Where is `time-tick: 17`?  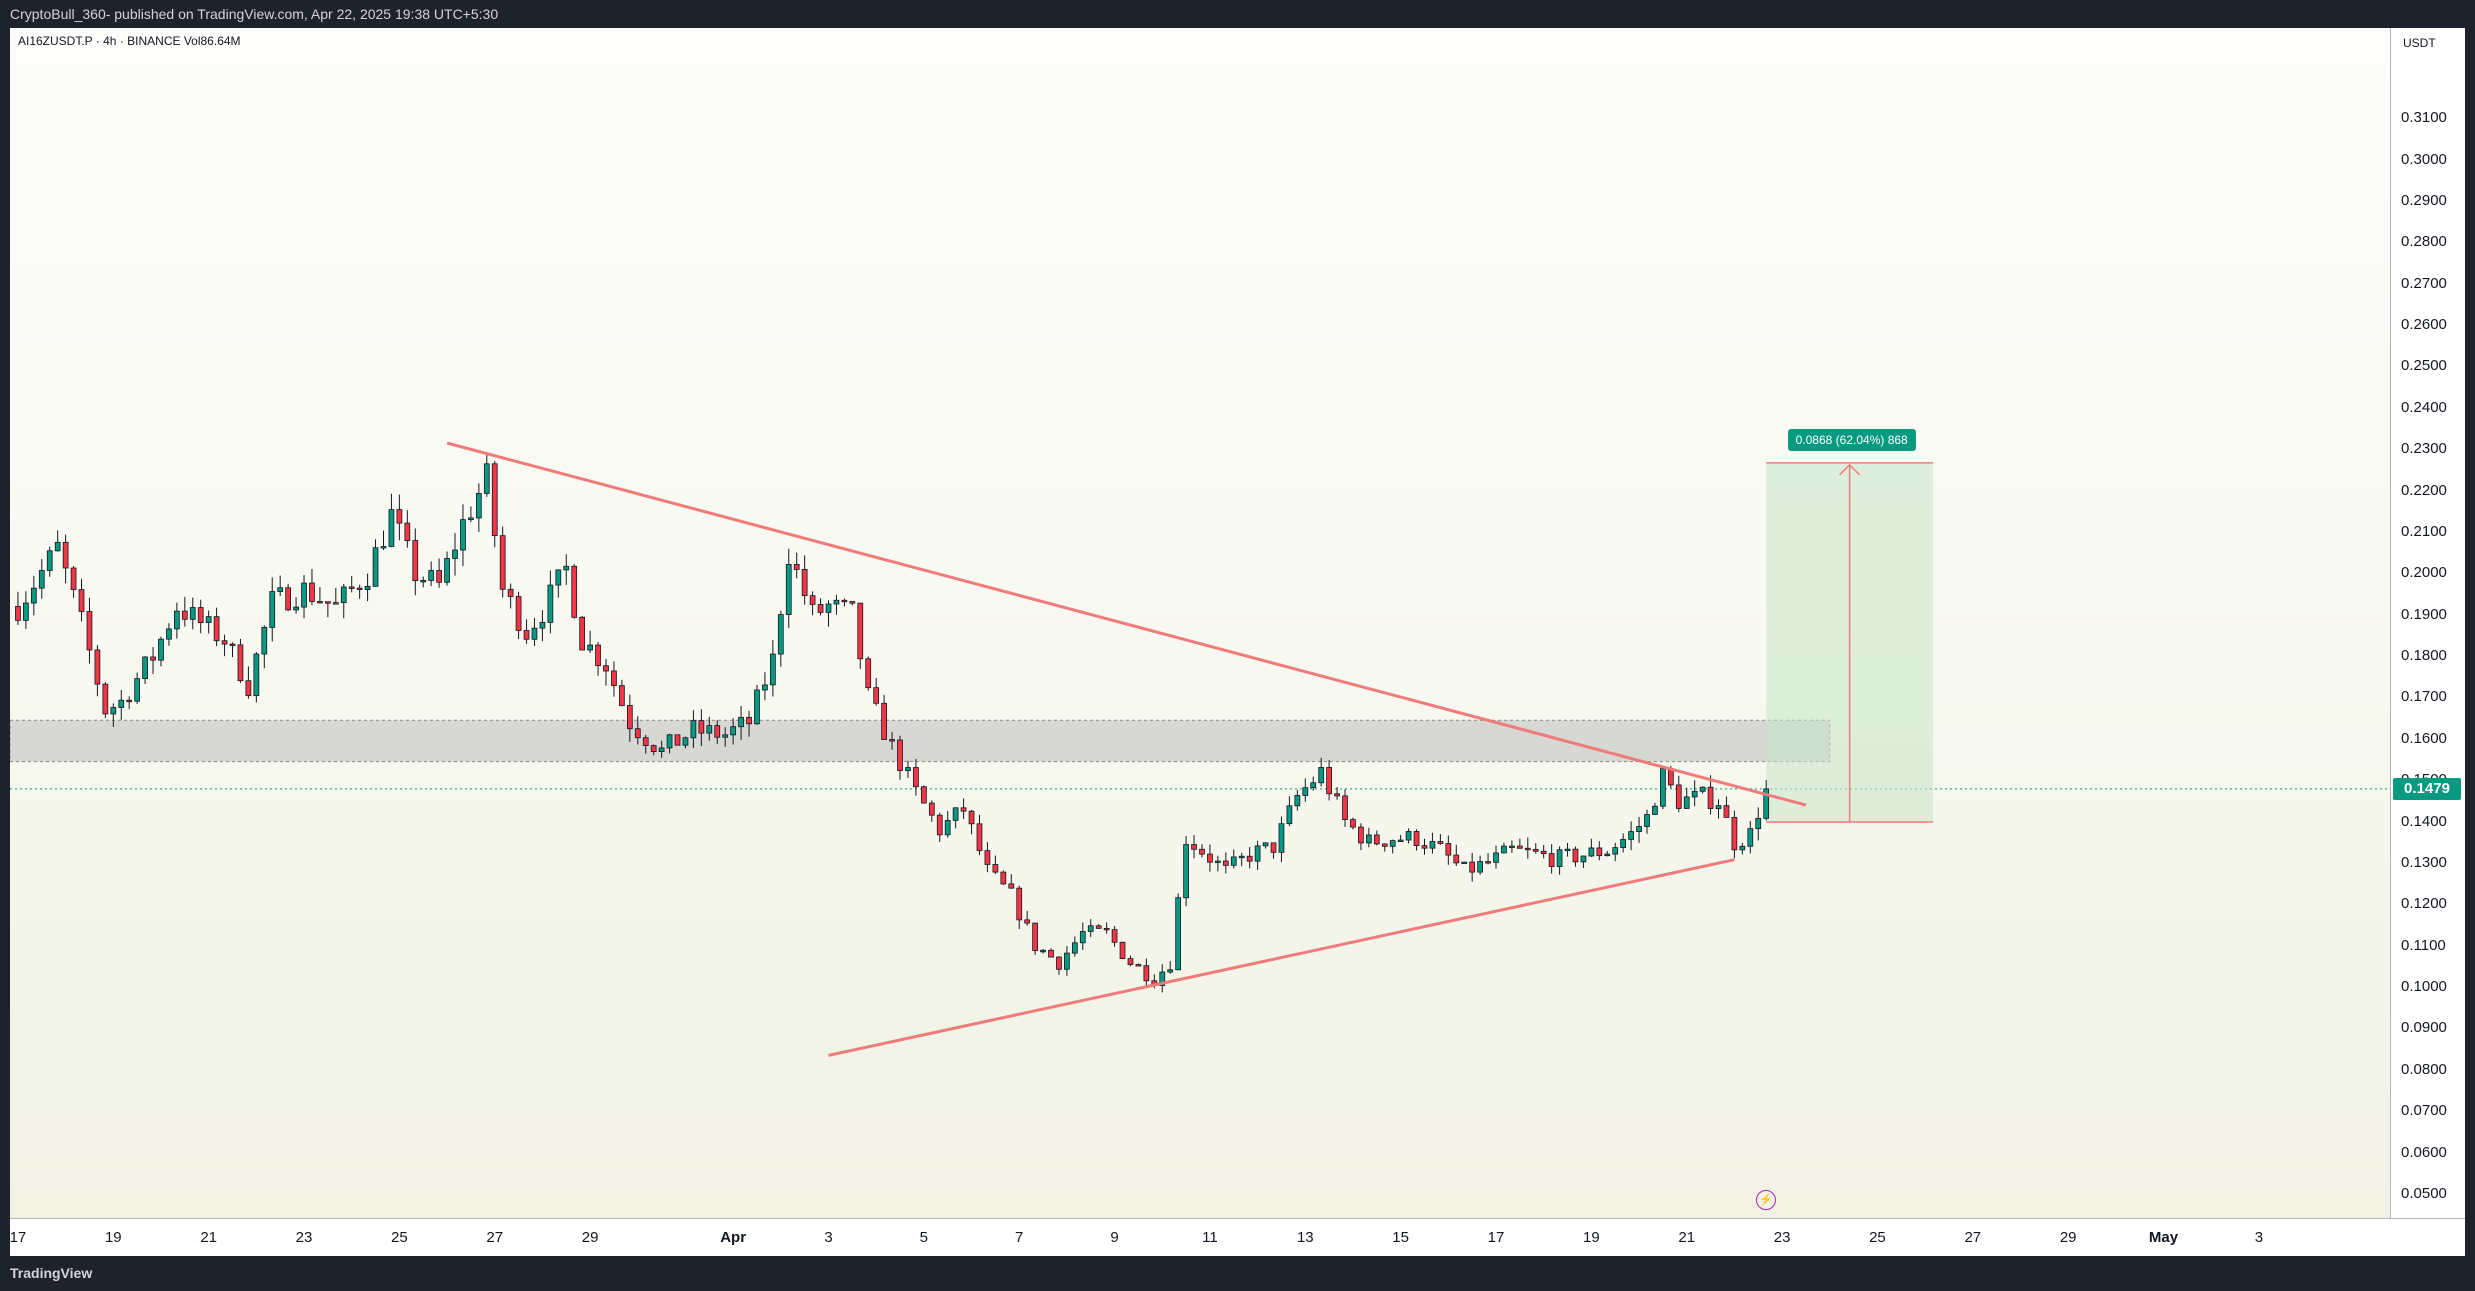 time-tick: 17 is located at coordinates (18, 1237).